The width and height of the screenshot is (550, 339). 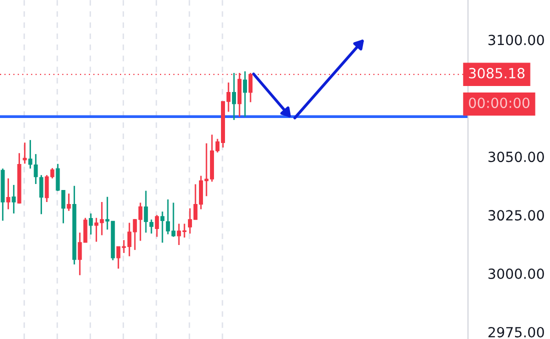 What do you see at coordinates (516, 332) in the screenshot?
I see `y-tick-label: 2975.00` at bounding box center [516, 332].